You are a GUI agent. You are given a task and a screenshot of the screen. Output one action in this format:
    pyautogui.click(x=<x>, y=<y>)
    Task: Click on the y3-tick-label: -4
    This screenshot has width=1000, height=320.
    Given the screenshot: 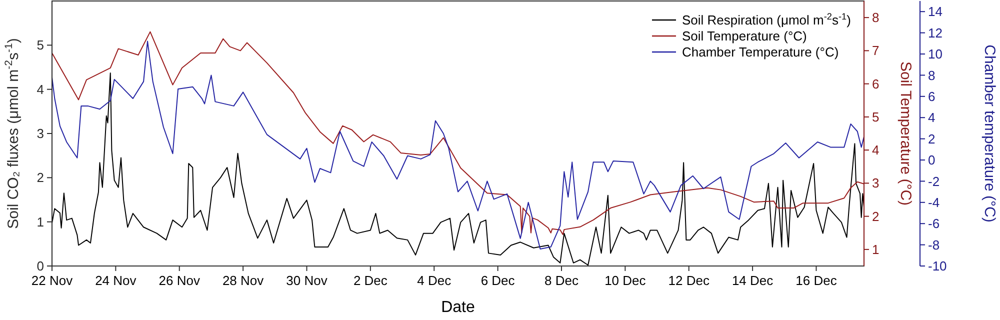 What is the action you would take?
    pyautogui.click(x=934, y=202)
    